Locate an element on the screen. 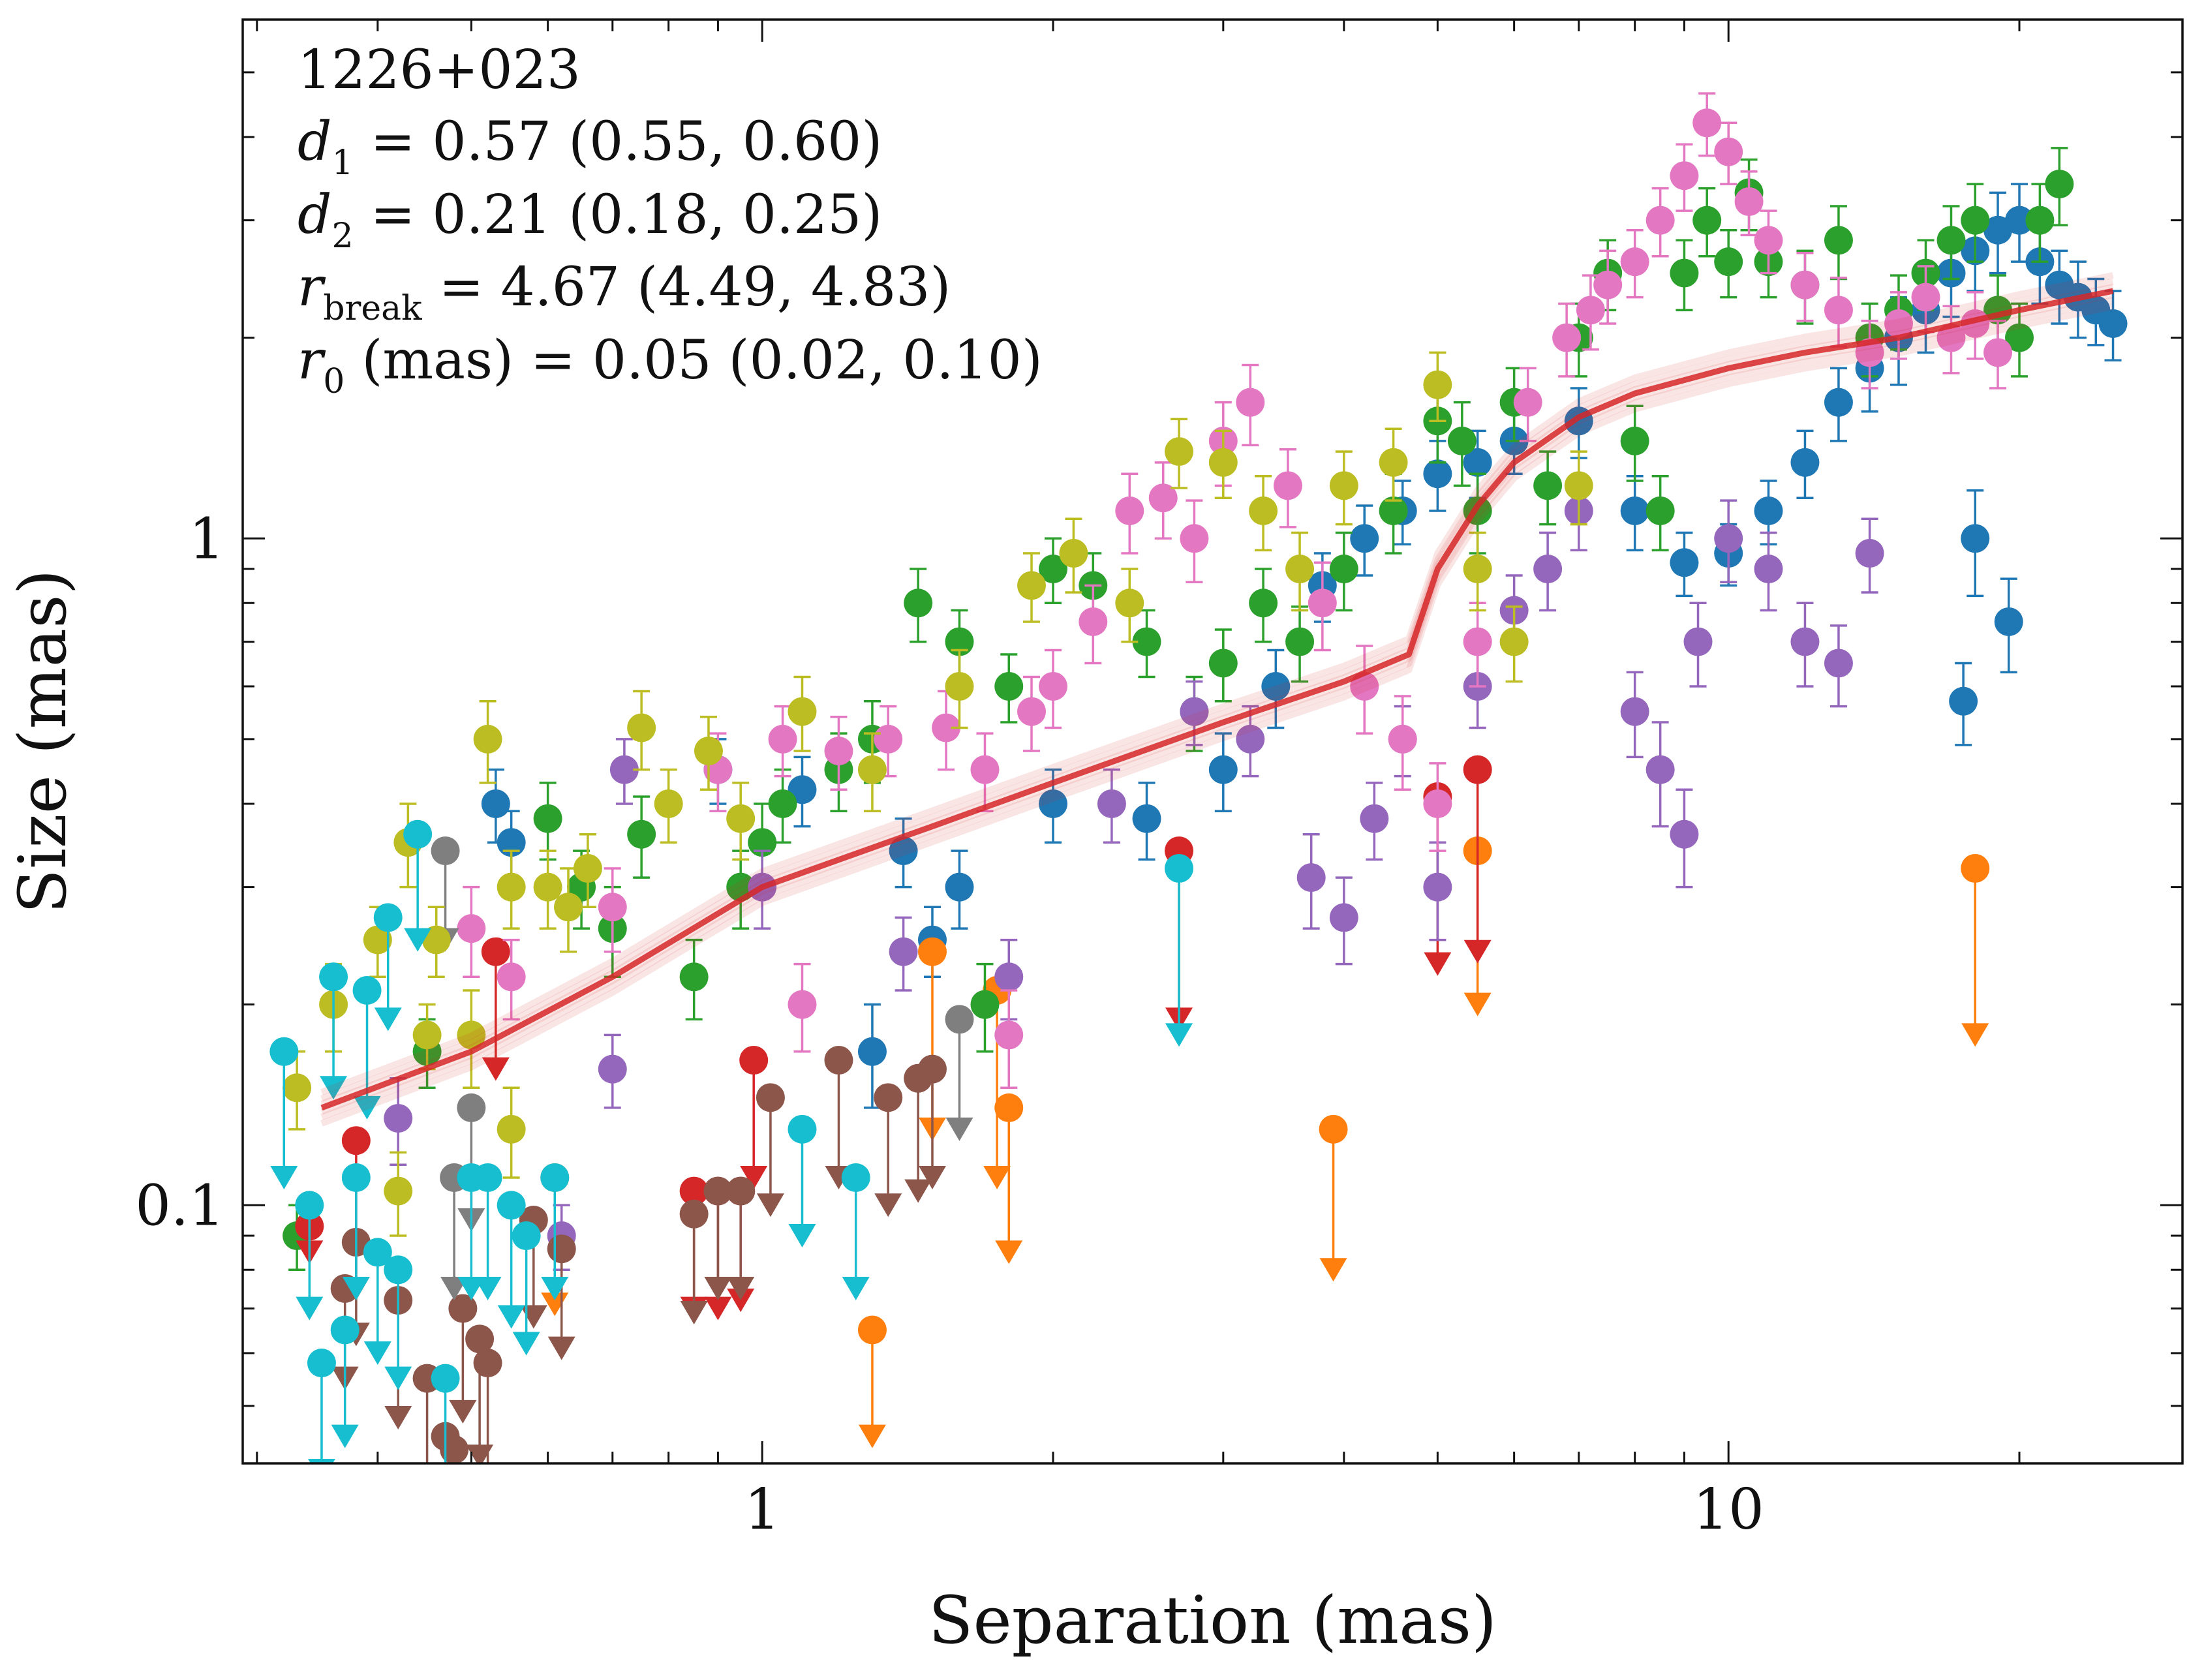 The image size is (2204, 1680). annotation-r0: r0 (mas) = 0.05 (0.02, 0.10) is located at coordinates (670, 365).